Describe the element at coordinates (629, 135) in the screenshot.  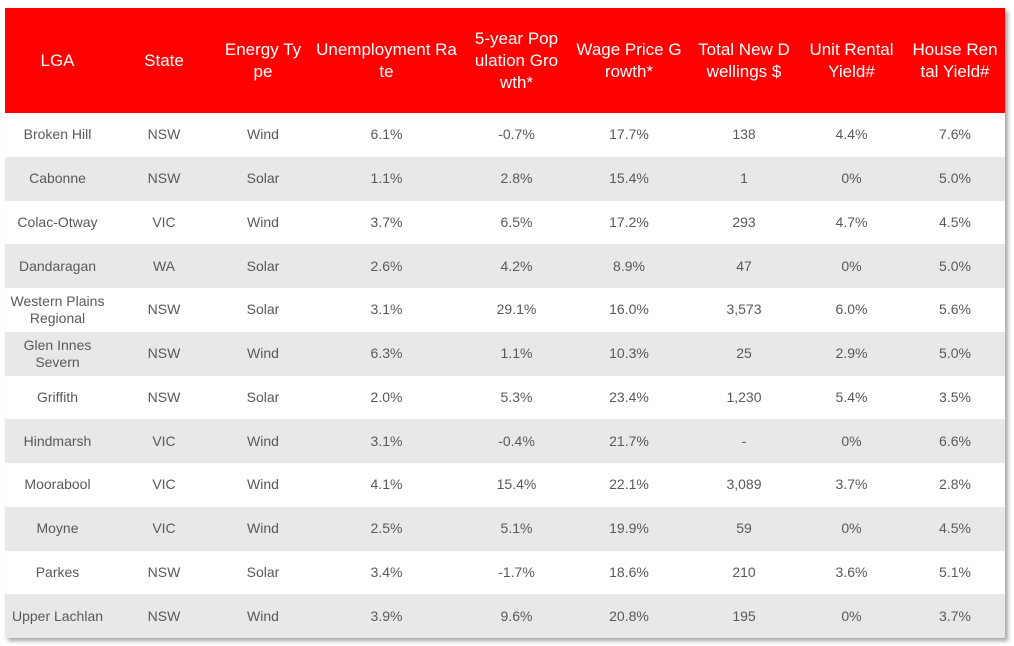
I see `table-cell: 17.7%` at that location.